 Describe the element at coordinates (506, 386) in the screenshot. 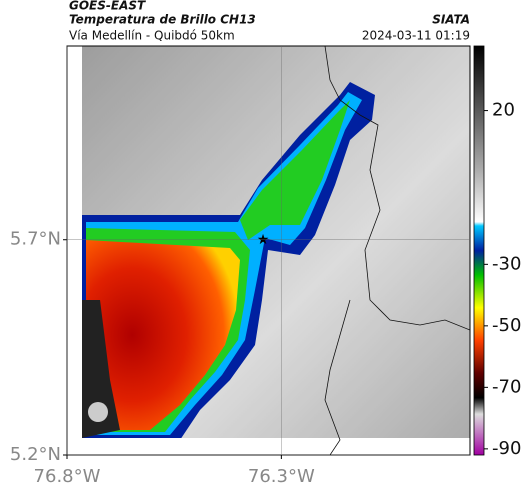

I see `colorbar-tick-label: -70` at that location.